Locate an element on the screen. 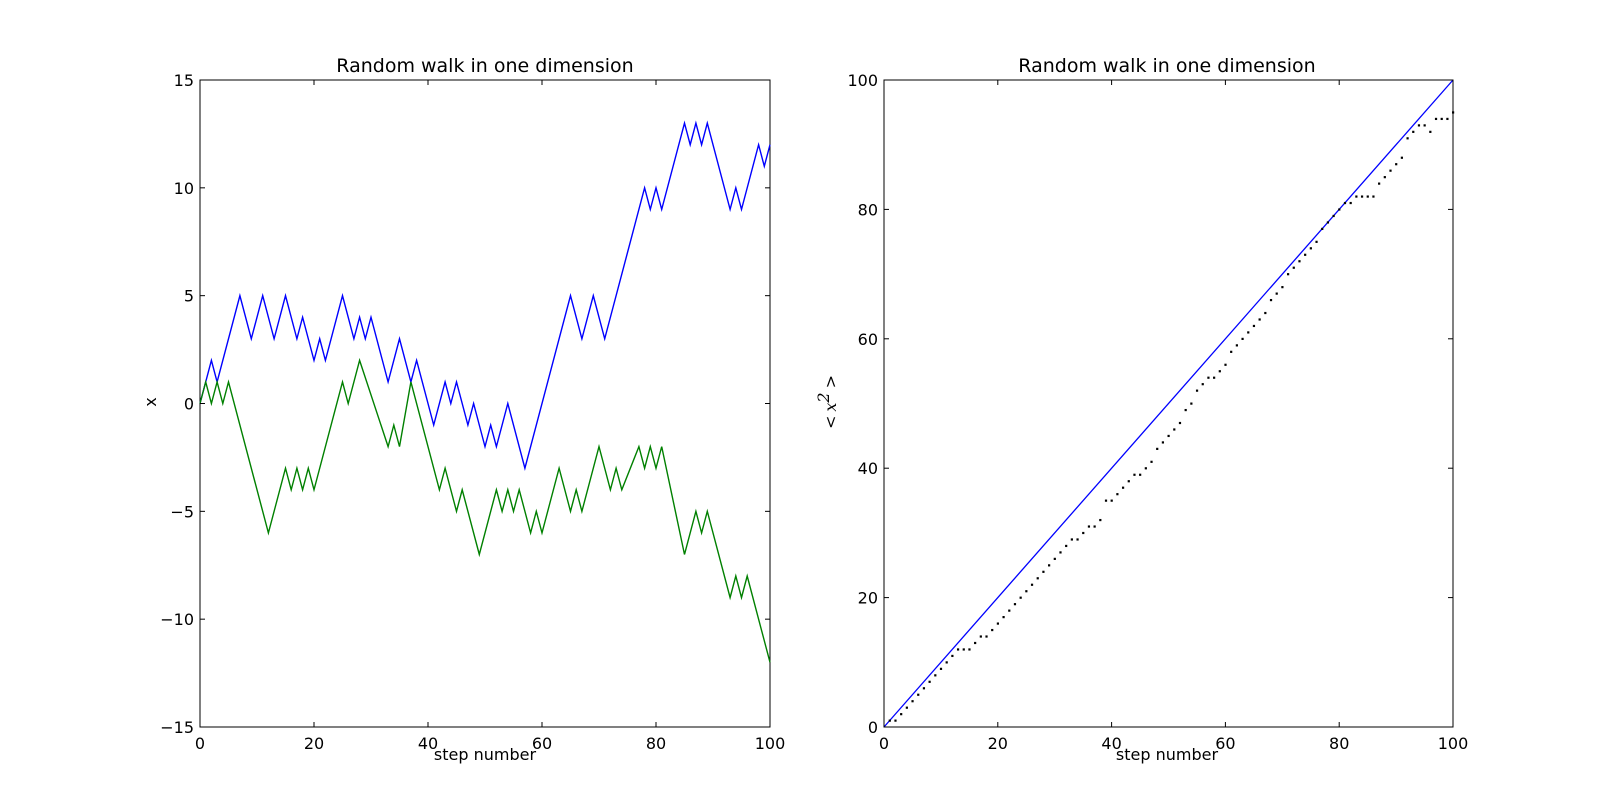 Image resolution: width=1600 pixels, height=800 pixels. y-tick-label: 10 is located at coordinates (184, 188).